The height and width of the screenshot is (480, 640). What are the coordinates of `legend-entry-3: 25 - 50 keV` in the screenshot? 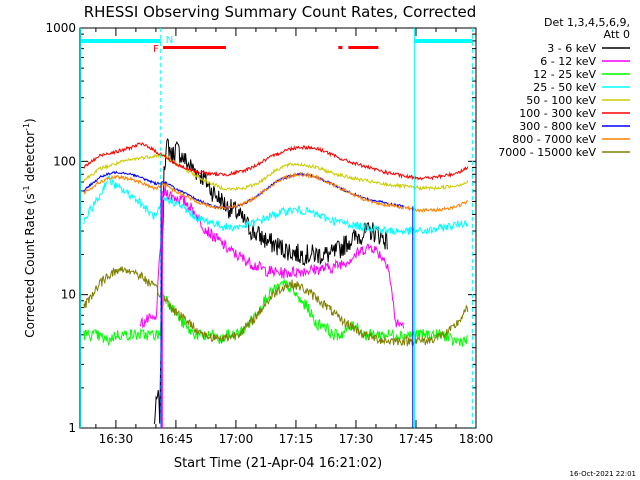 It's located at (564, 87).